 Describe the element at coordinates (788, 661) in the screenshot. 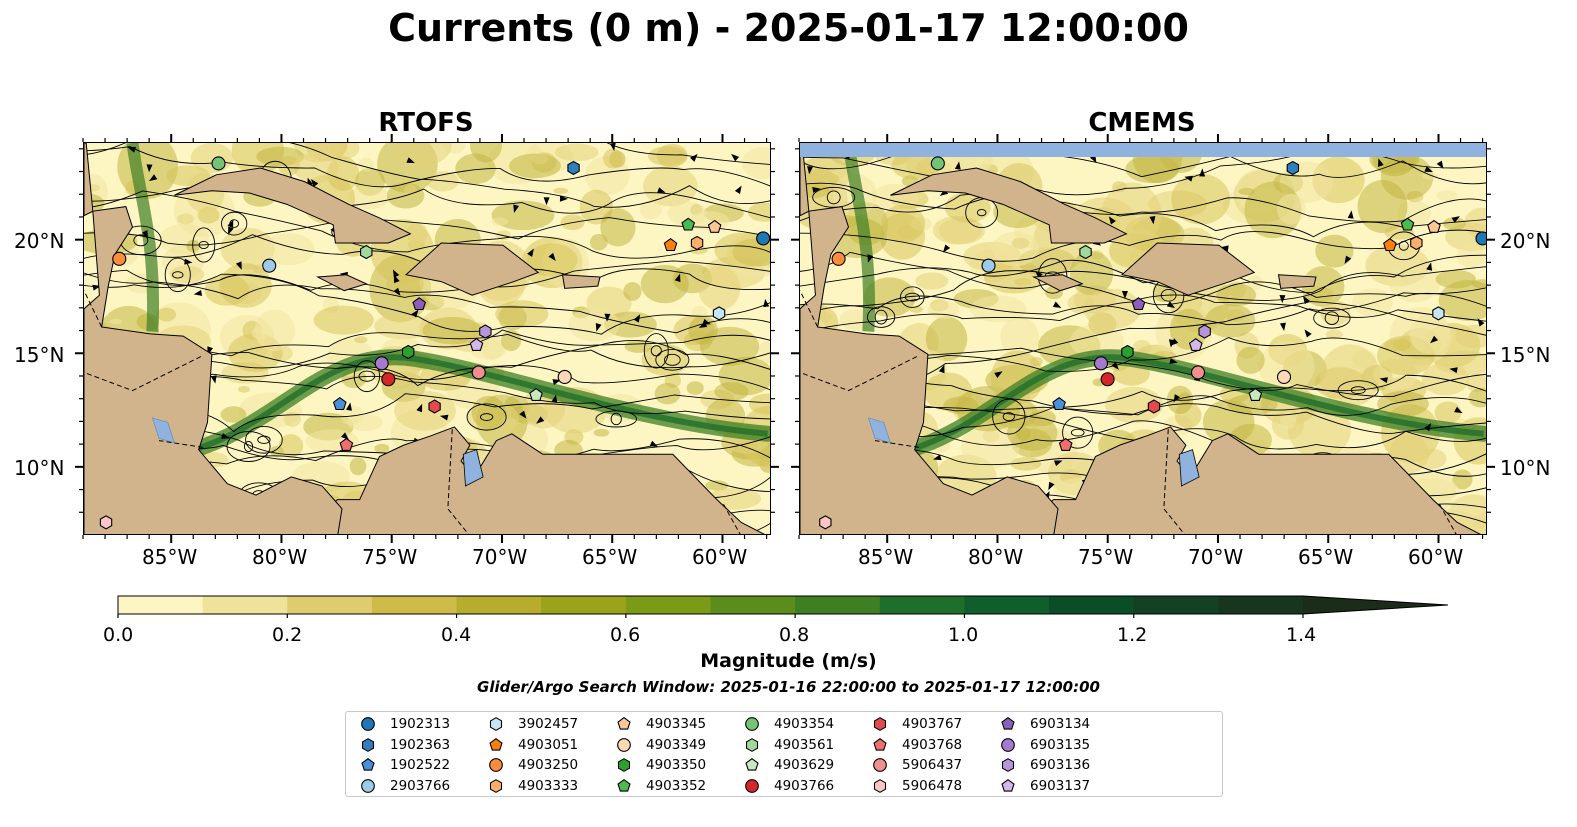

I see `colorbar-title: Magnitude (m/s)` at that location.